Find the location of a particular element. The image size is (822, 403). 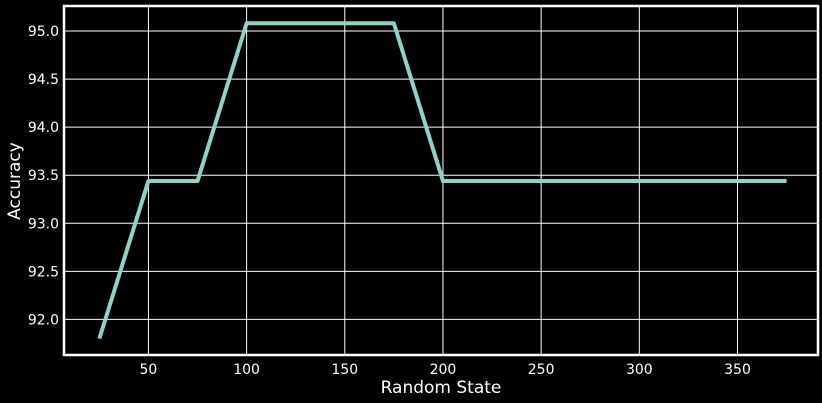

x-tick-label: 50 is located at coordinates (149, 370).